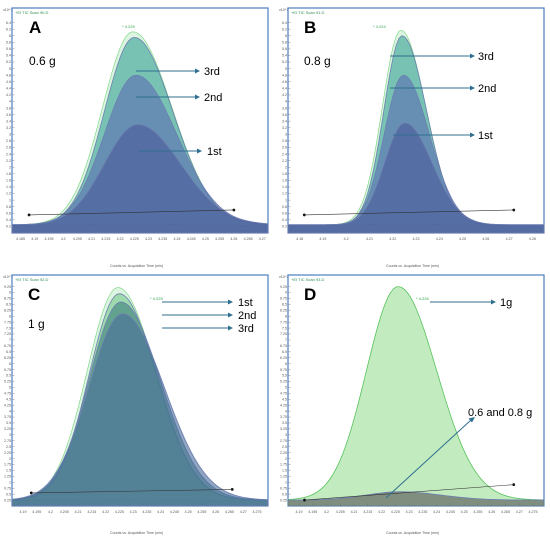 The width and height of the screenshot is (550, 540). Describe the element at coordinates (284, 89) in the screenshot. I see `y-tick-label: 4.4` at that location.